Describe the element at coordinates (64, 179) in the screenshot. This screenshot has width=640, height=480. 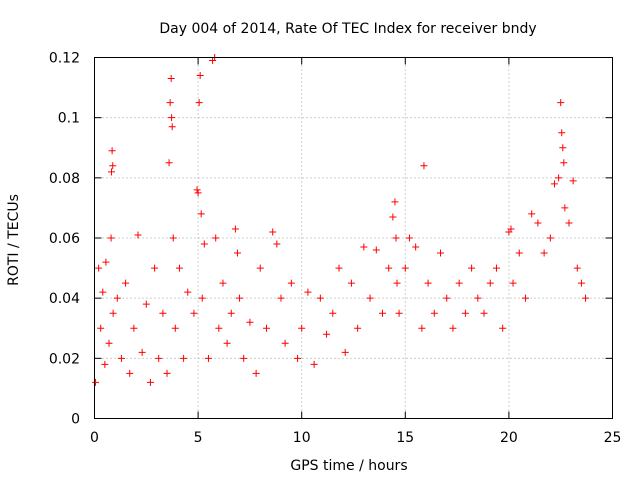
I see `y-tick-label: 0.08` at that location.